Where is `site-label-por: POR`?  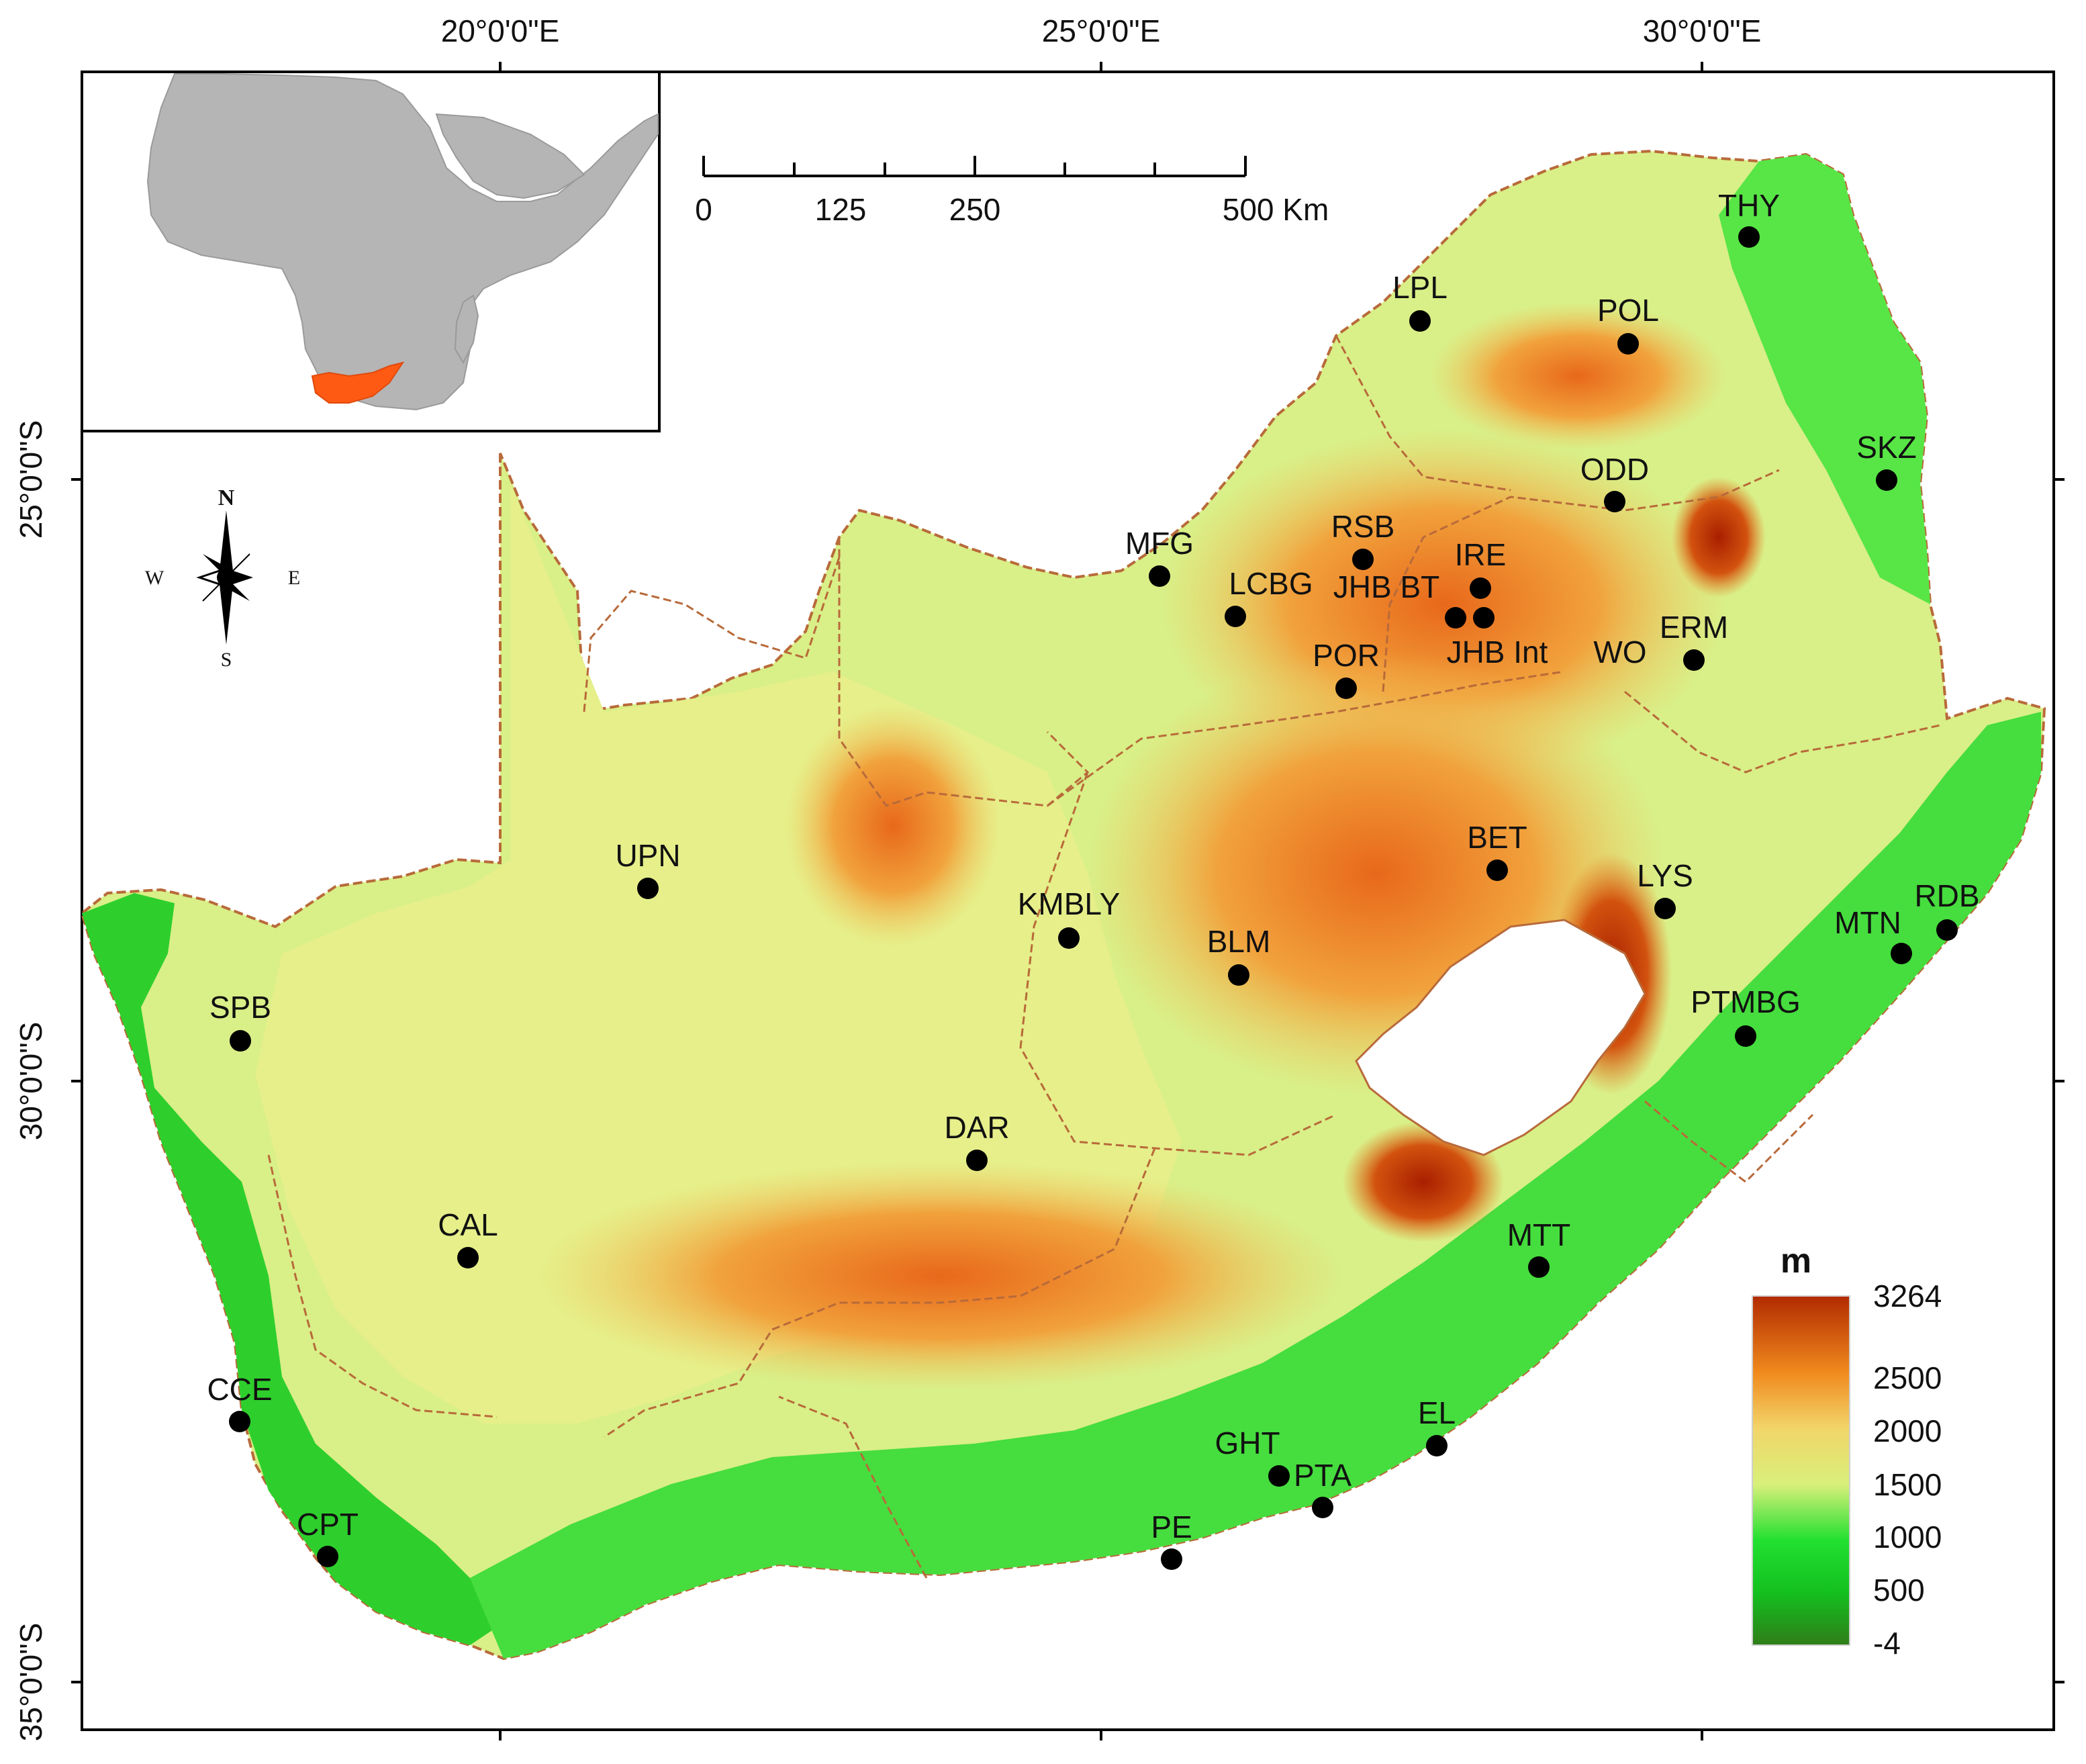 site-label-por: POR is located at coordinates (1346, 655).